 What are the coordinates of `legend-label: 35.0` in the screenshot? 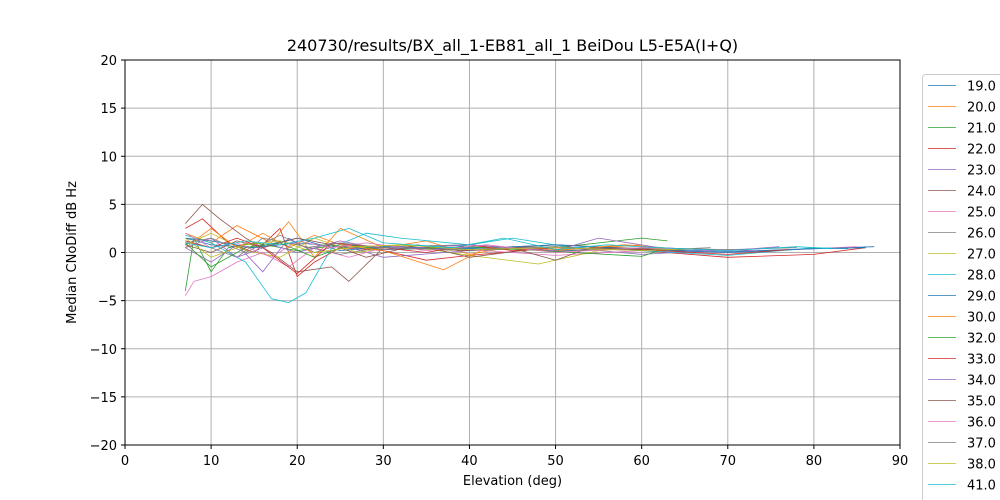 It's located at (981, 402).